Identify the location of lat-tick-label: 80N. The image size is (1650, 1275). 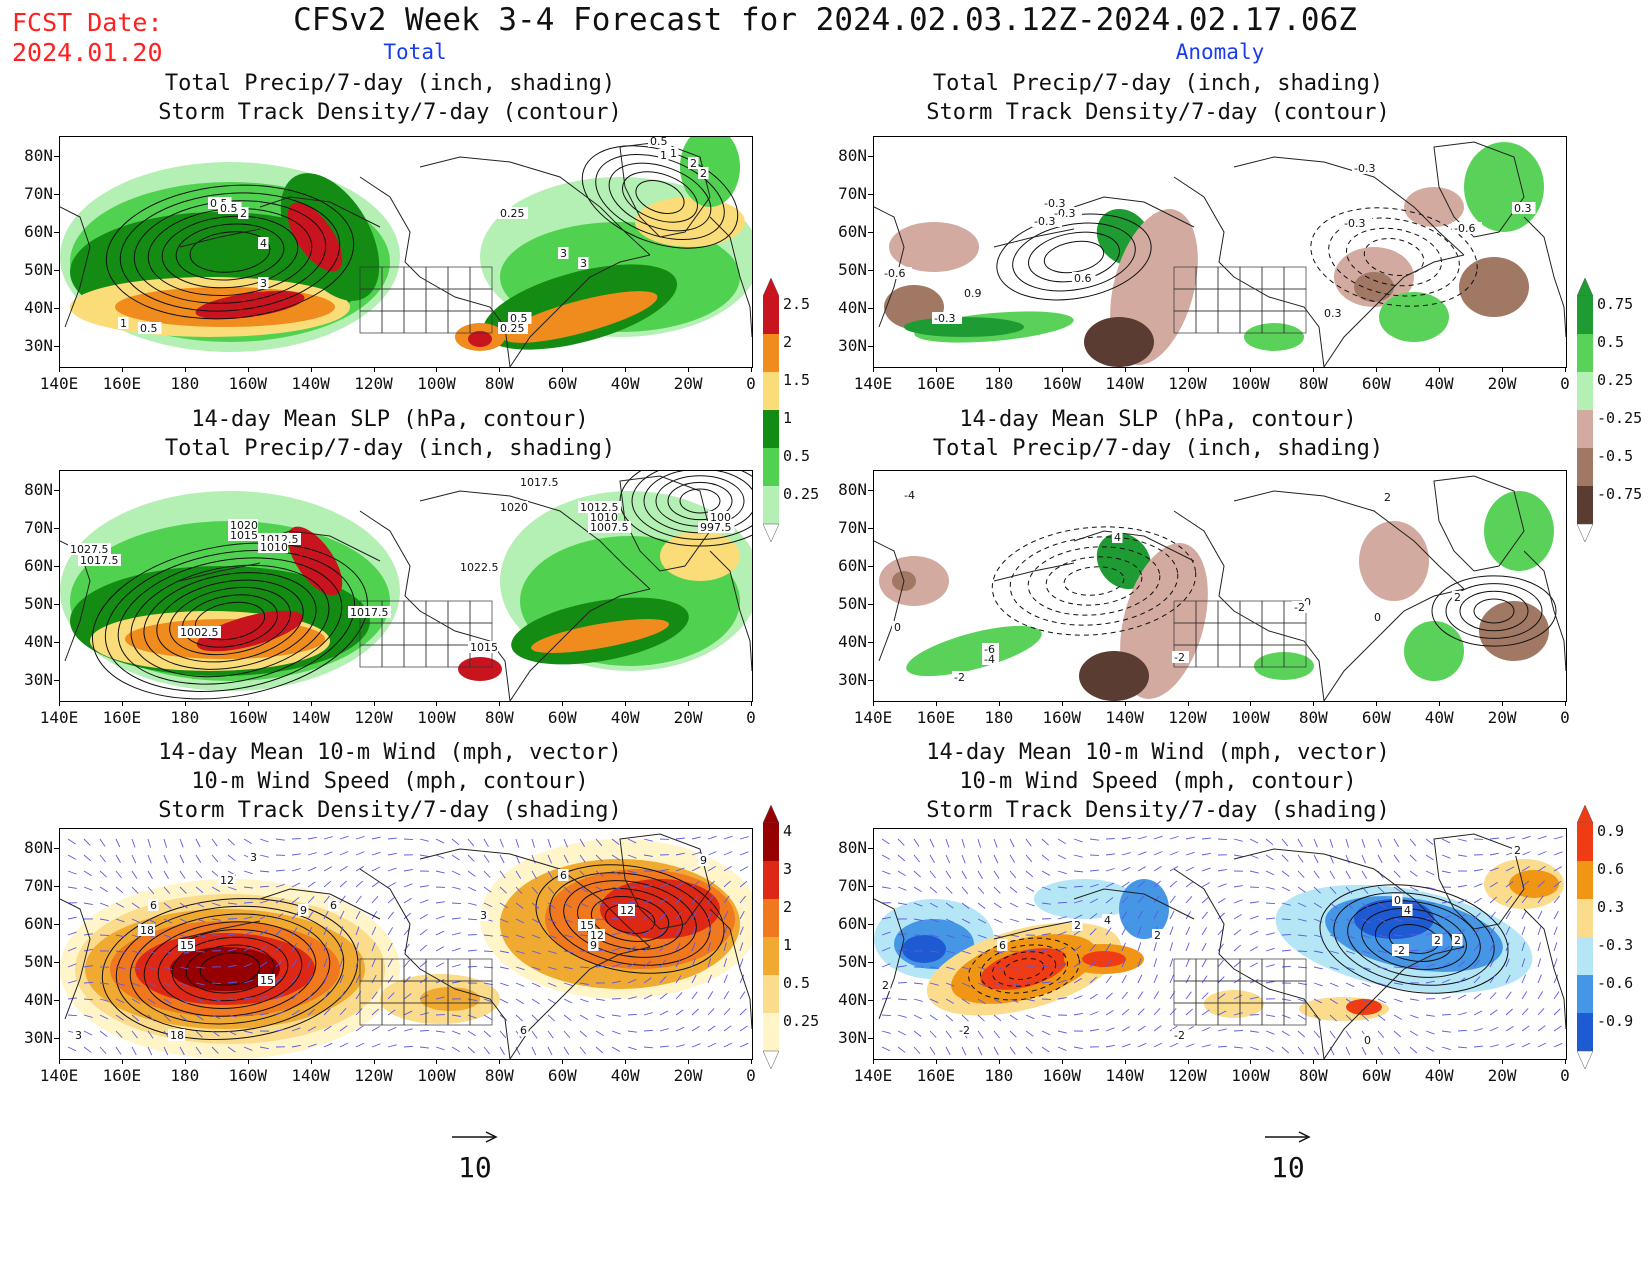
(852, 489).